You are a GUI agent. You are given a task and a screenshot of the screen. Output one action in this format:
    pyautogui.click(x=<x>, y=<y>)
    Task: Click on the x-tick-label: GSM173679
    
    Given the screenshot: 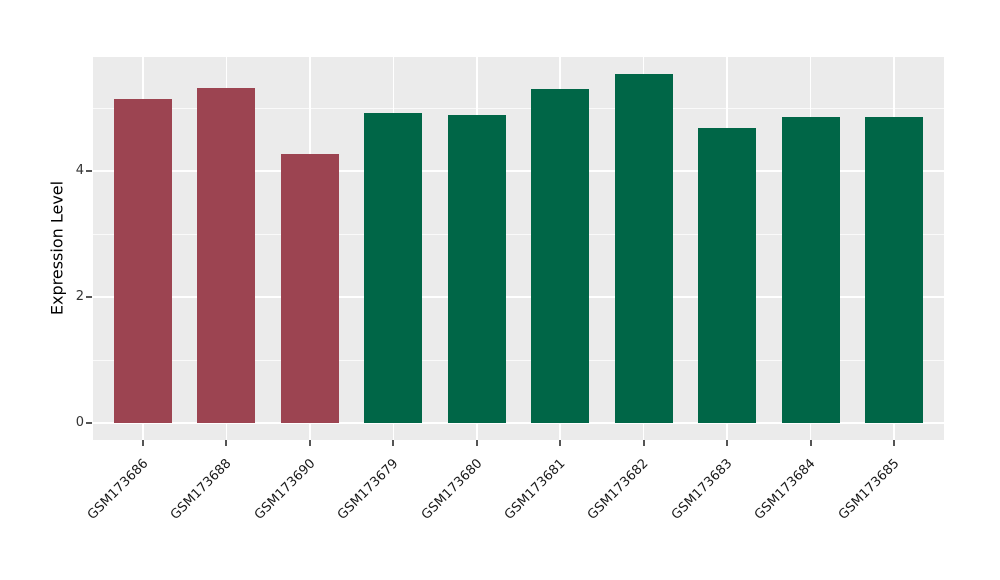 What is the action you would take?
    pyautogui.click(x=368, y=489)
    